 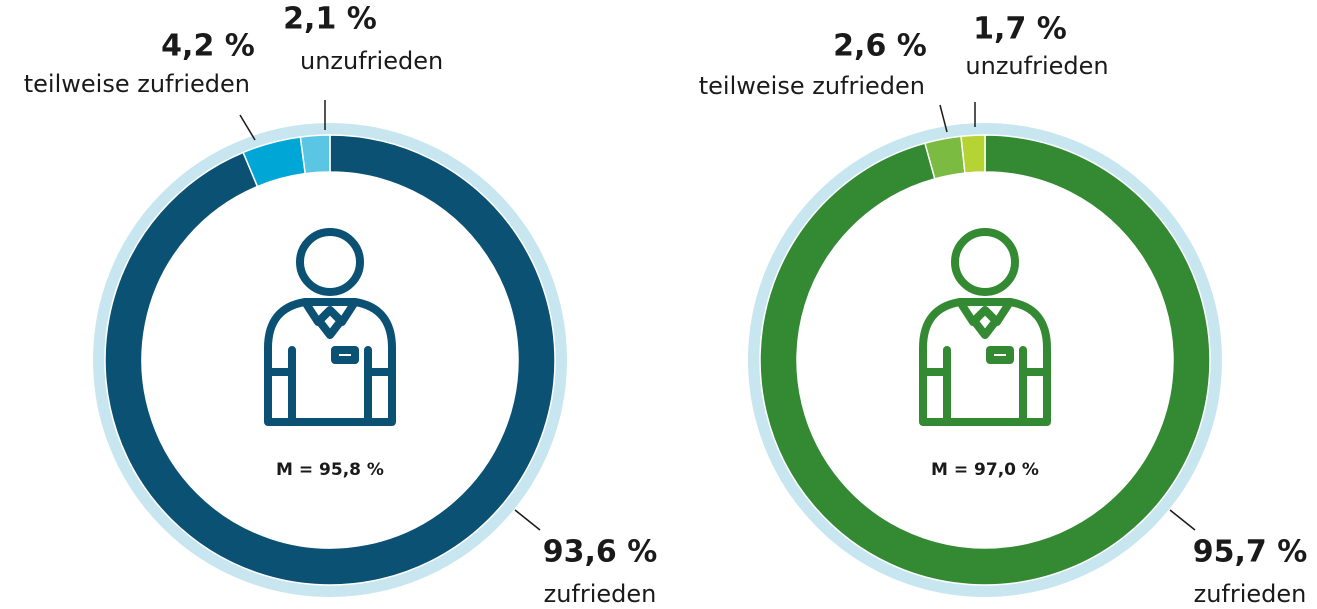 What do you see at coordinates (985, 470) in the screenshot?
I see `annotation: M = 97,0 %` at bounding box center [985, 470].